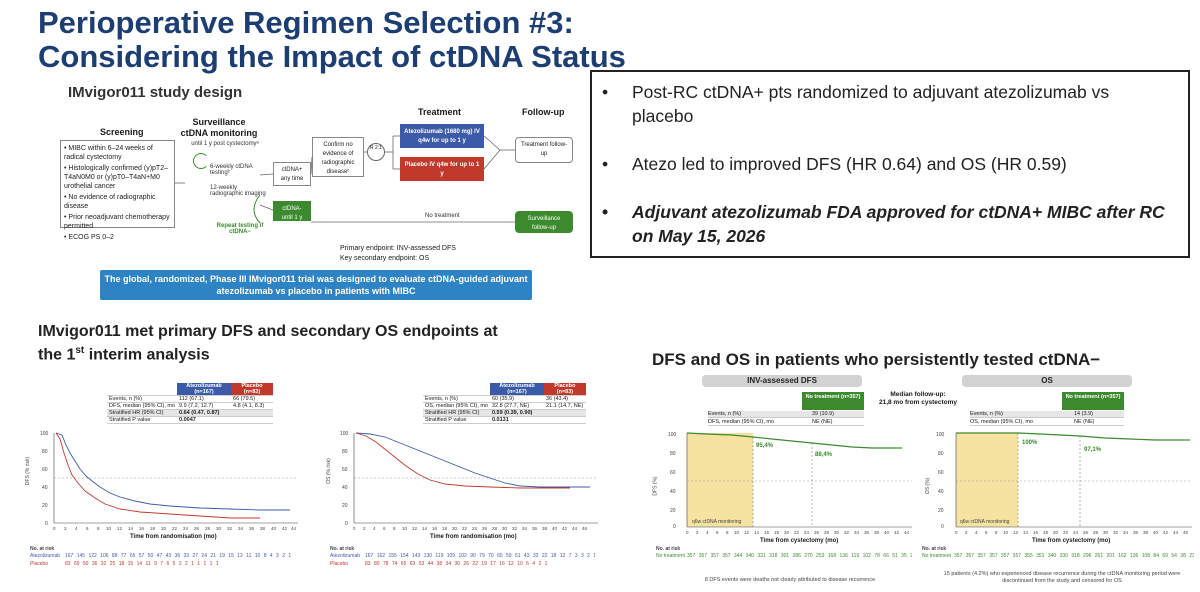  I want to click on table-cell: 0.59 (0.39, 0.90), so click(516, 413).